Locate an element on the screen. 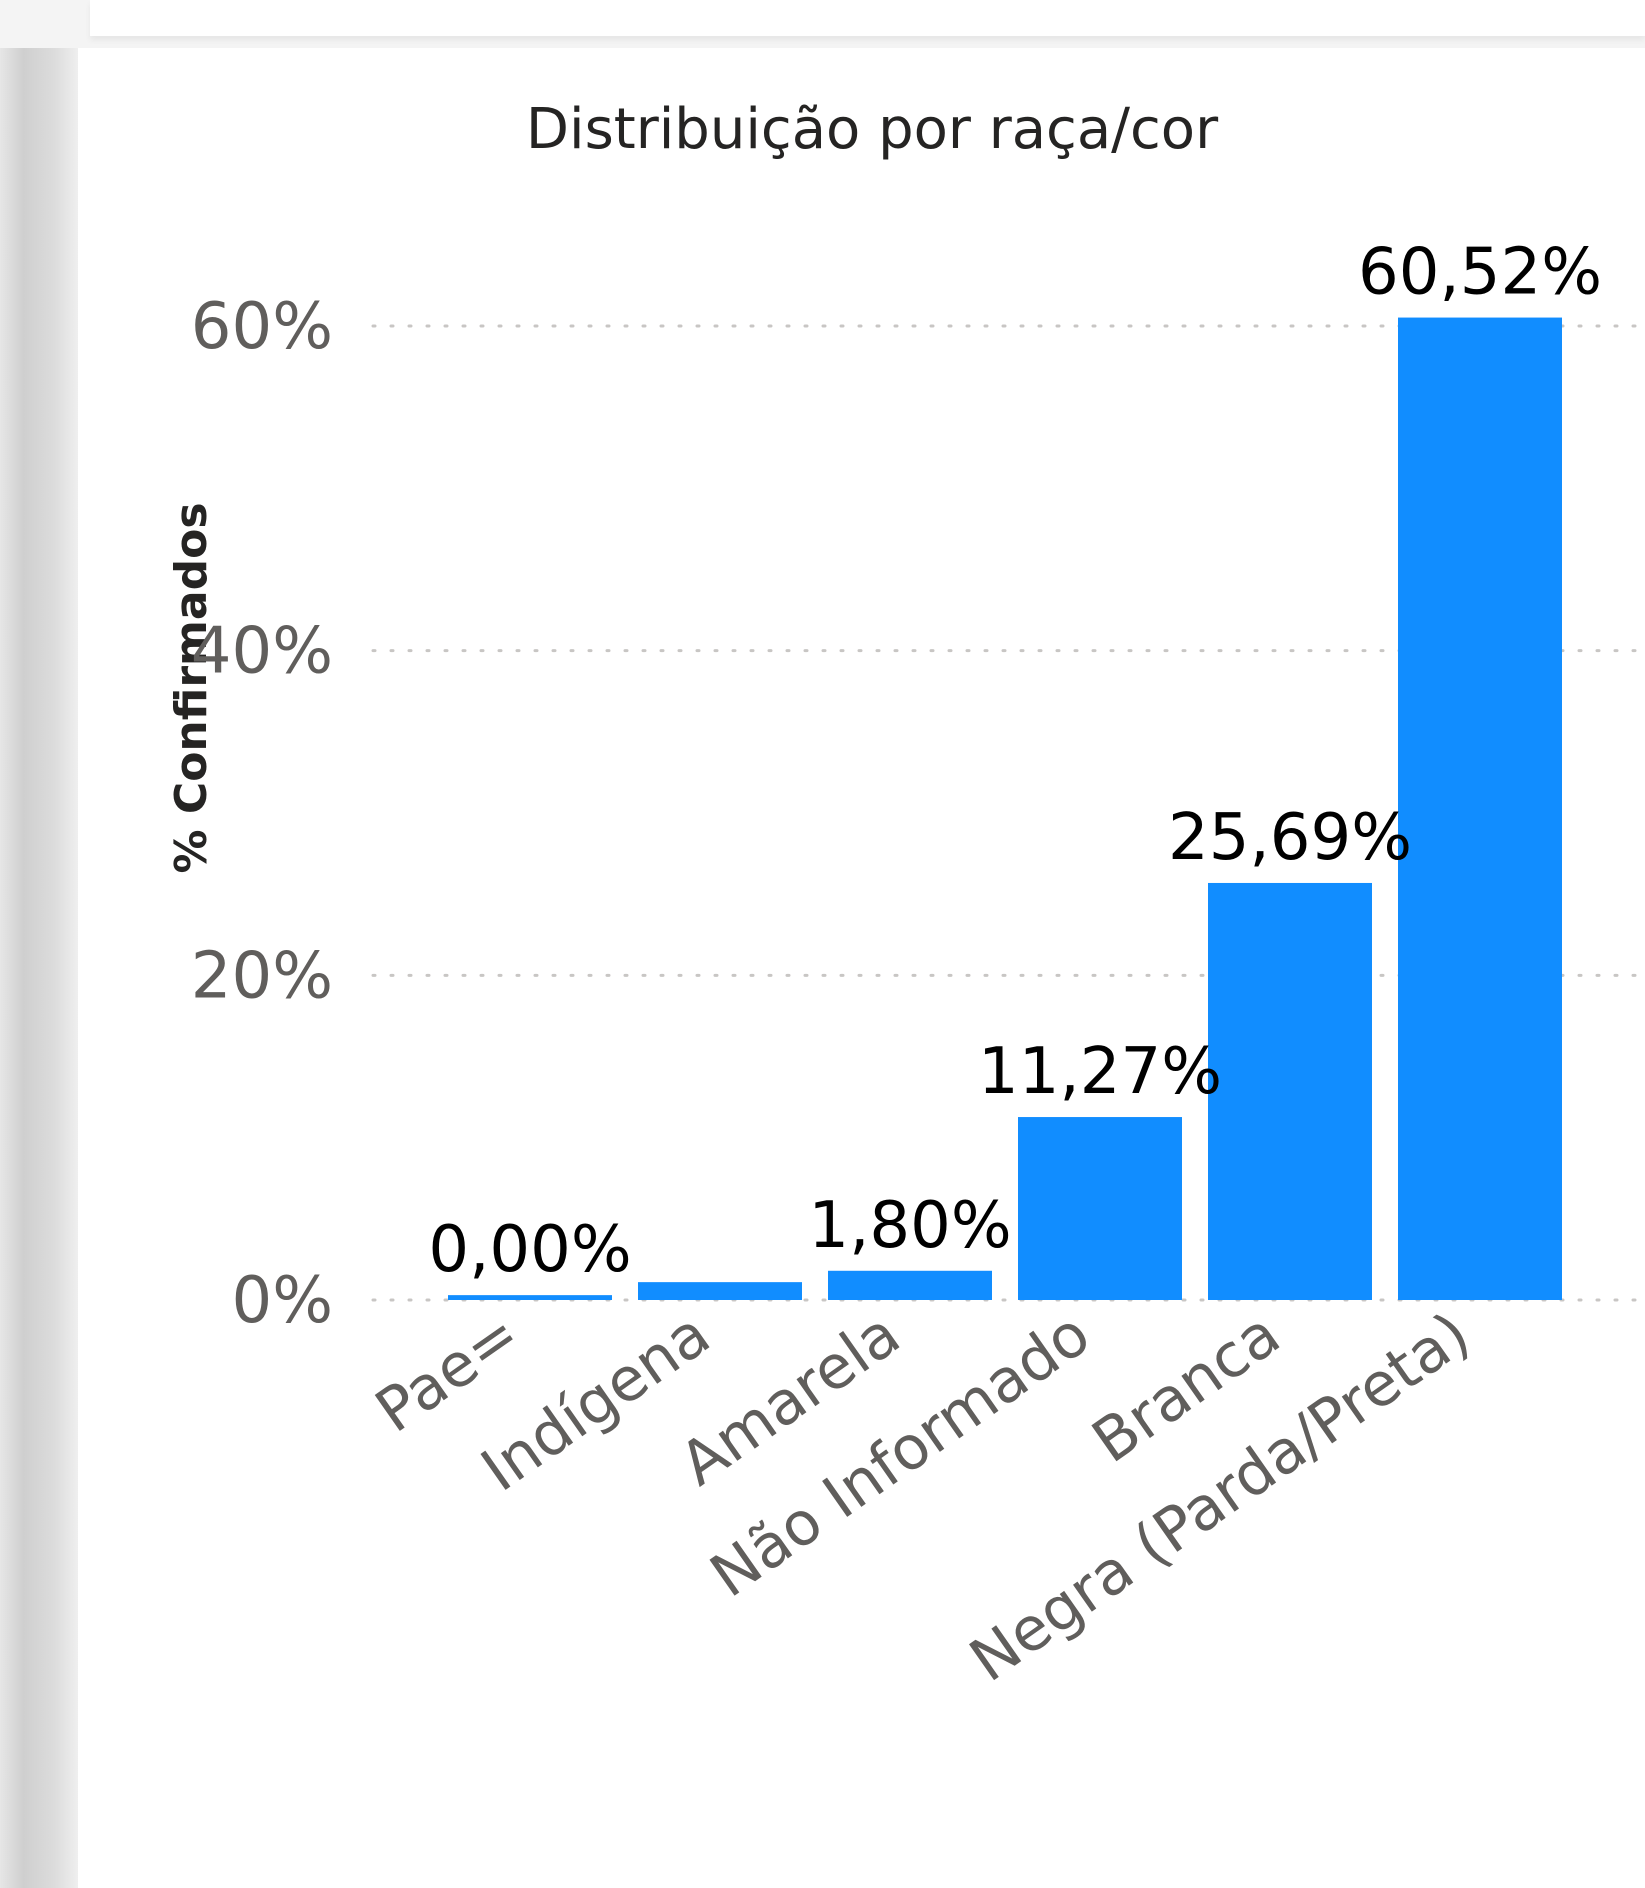 This screenshot has width=1645, height=1888. data-label: 11,27% is located at coordinates (1100, 1072).